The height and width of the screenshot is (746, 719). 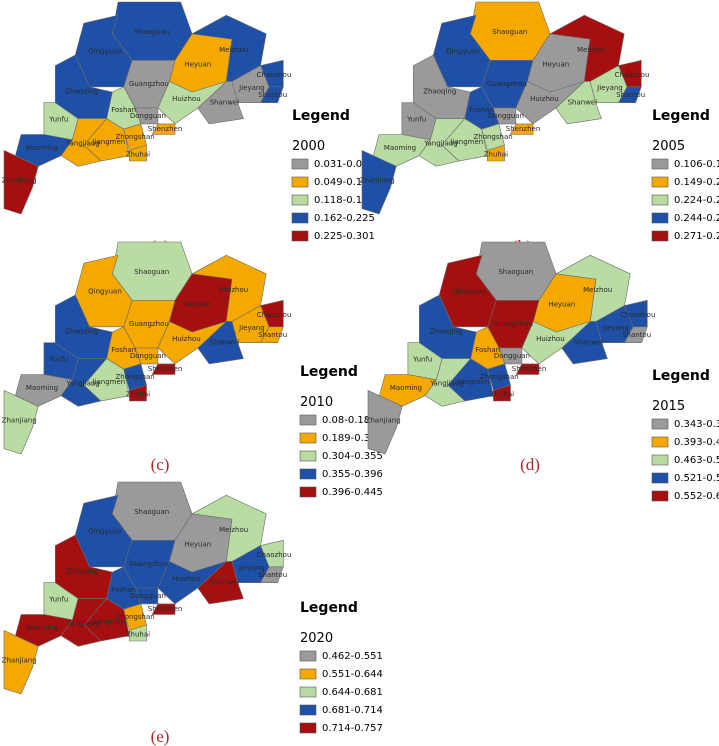 I want to click on legend-label: 0.521-0.552, so click(x=696, y=478).